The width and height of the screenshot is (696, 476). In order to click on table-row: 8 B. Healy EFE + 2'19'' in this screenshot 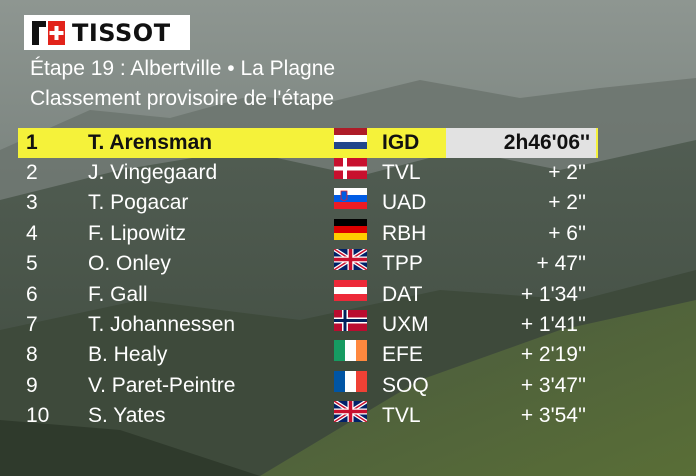, I will do `click(308, 355)`.